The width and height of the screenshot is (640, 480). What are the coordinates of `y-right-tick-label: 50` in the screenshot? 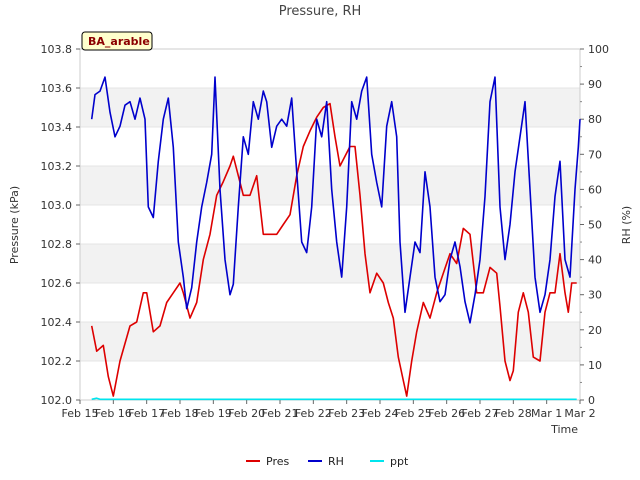 It's located at (595, 225).